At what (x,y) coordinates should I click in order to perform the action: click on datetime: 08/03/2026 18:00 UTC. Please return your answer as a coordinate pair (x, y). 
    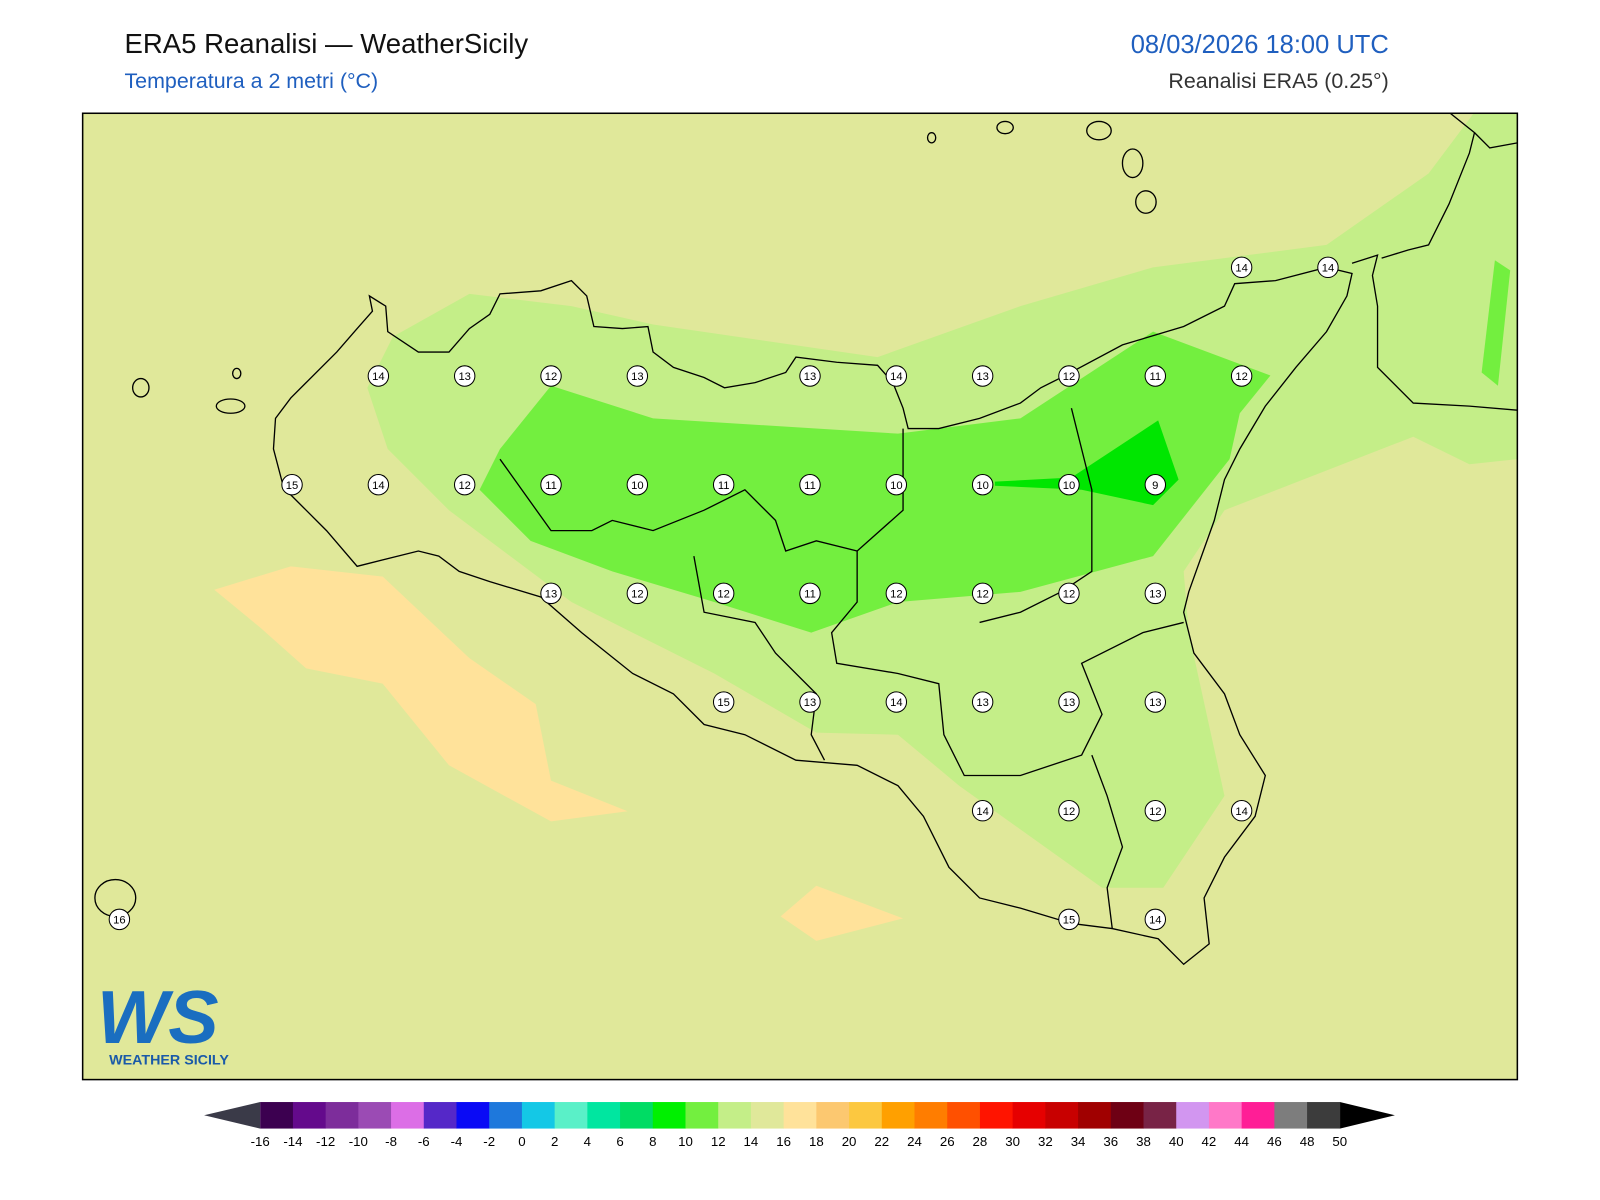
    Looking at the image, I should click on (1260, 45).